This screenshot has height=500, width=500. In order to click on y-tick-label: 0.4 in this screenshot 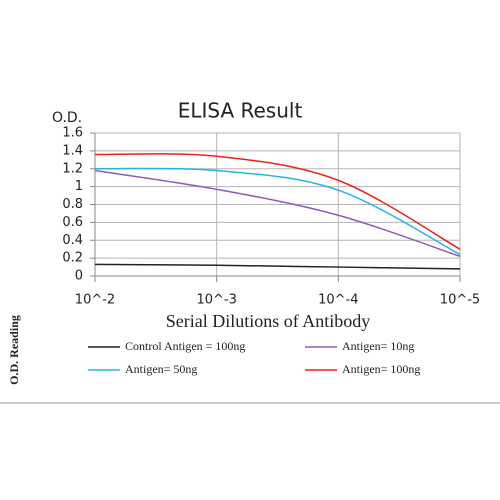, I will do `click(72, 240)`.